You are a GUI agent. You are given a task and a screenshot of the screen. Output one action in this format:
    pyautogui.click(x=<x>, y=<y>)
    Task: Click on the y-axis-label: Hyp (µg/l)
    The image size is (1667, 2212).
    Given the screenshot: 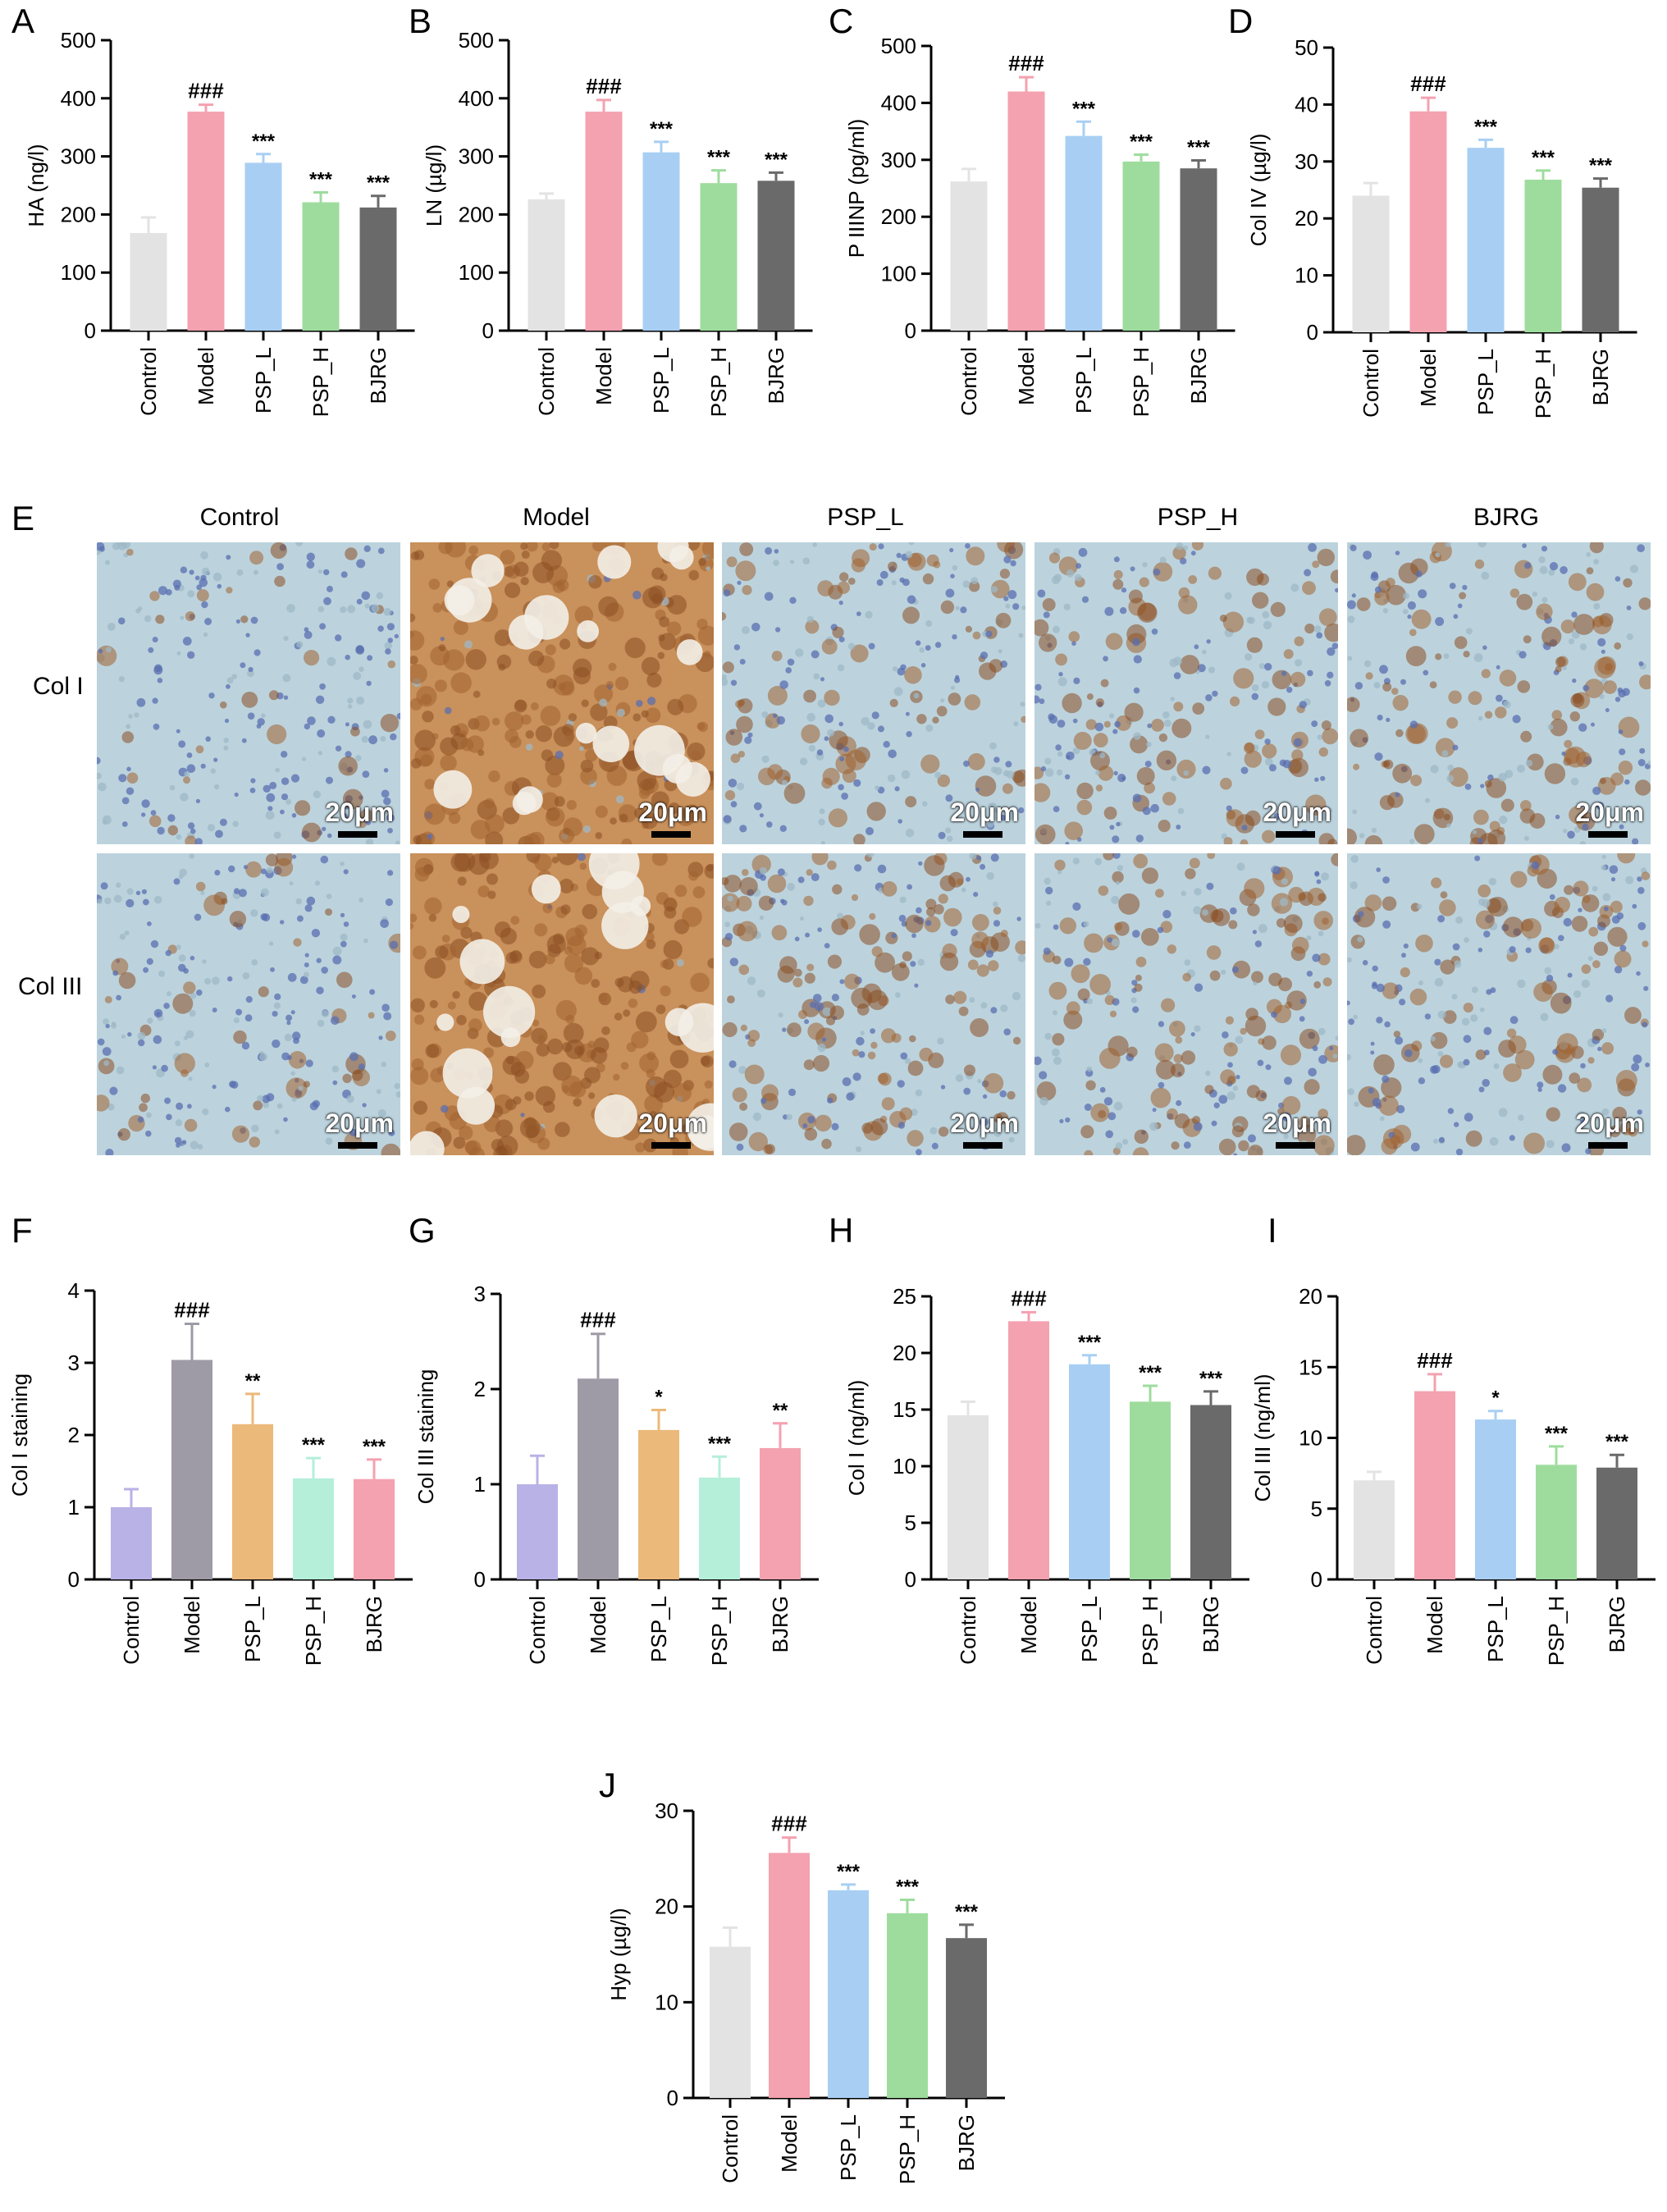 What is the action you would take?
    pyautogui.click(x=618, y=1954)
    